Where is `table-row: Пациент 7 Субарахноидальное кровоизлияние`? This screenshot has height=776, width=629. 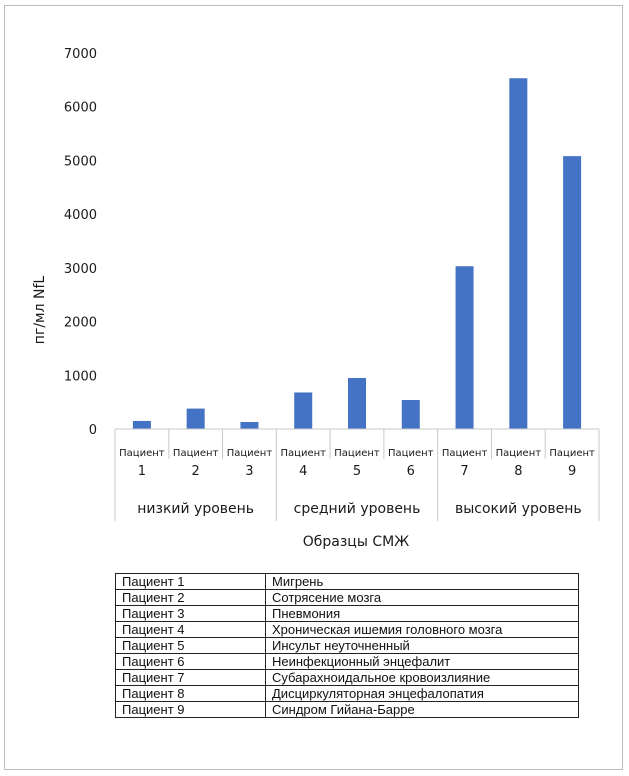
table-row: Пациент 7 Субарахноидальное кровоизлияние is located at coordinates (347, 677).